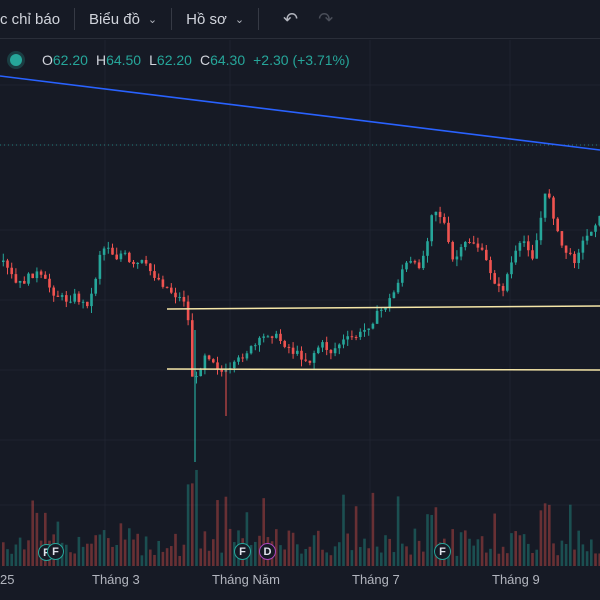 The height and width of the screenshot is (600, 600). I want to click on indicators-button: c chỉ báo, so click(30, 19).